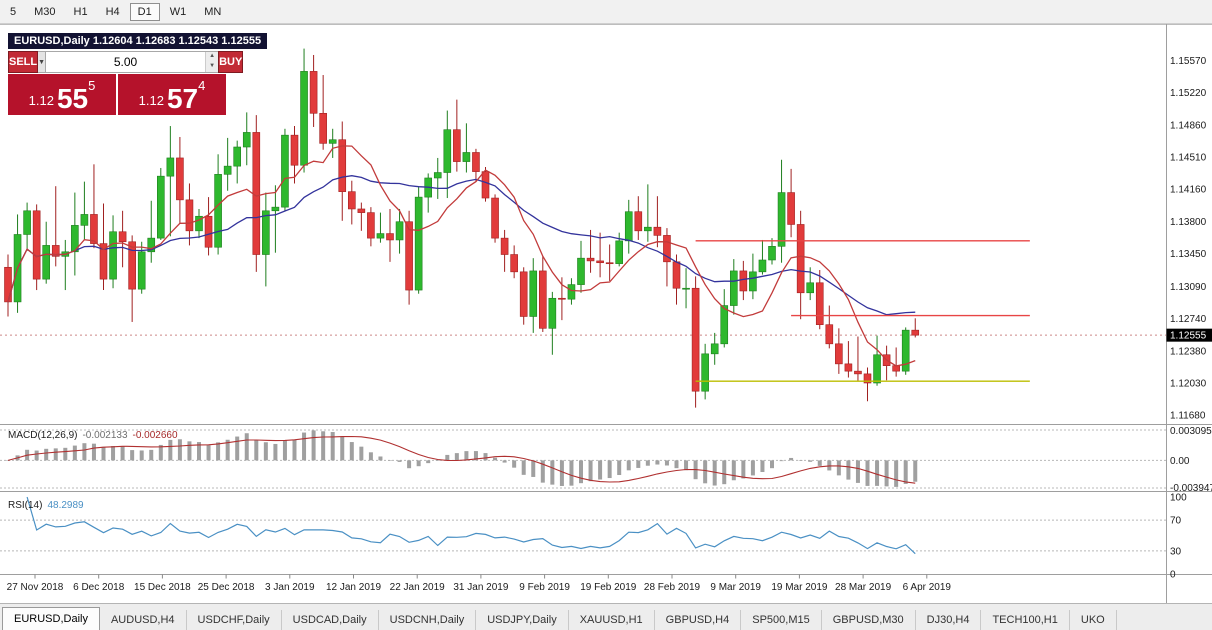 This screenshot has width=1212, height=630. I want to click on current-price-tag: 1.12555, so click(1189, 335).